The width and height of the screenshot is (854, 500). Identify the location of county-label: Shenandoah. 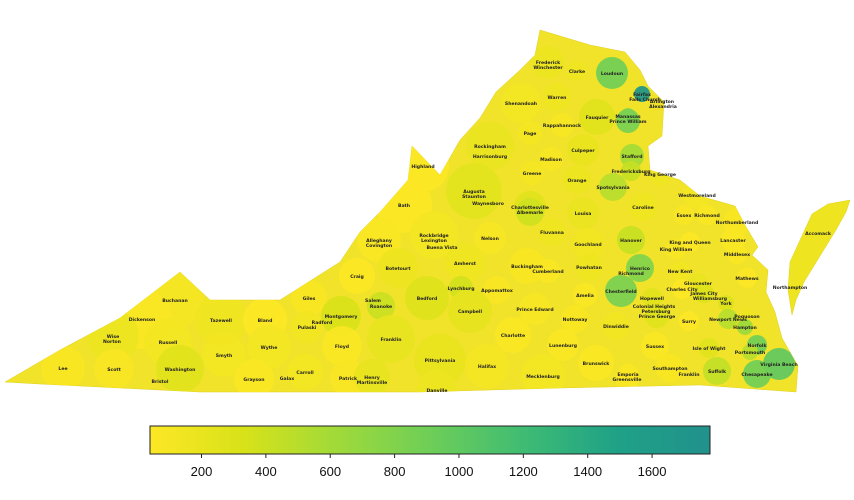
(521, 104).